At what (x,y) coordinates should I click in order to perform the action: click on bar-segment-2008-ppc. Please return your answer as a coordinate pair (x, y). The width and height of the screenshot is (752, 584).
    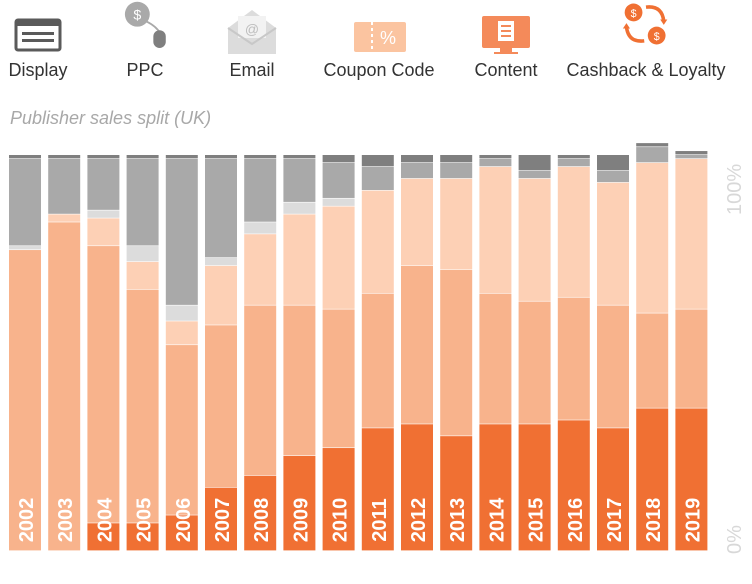
    Looking at the image, I should click on (260, 190).